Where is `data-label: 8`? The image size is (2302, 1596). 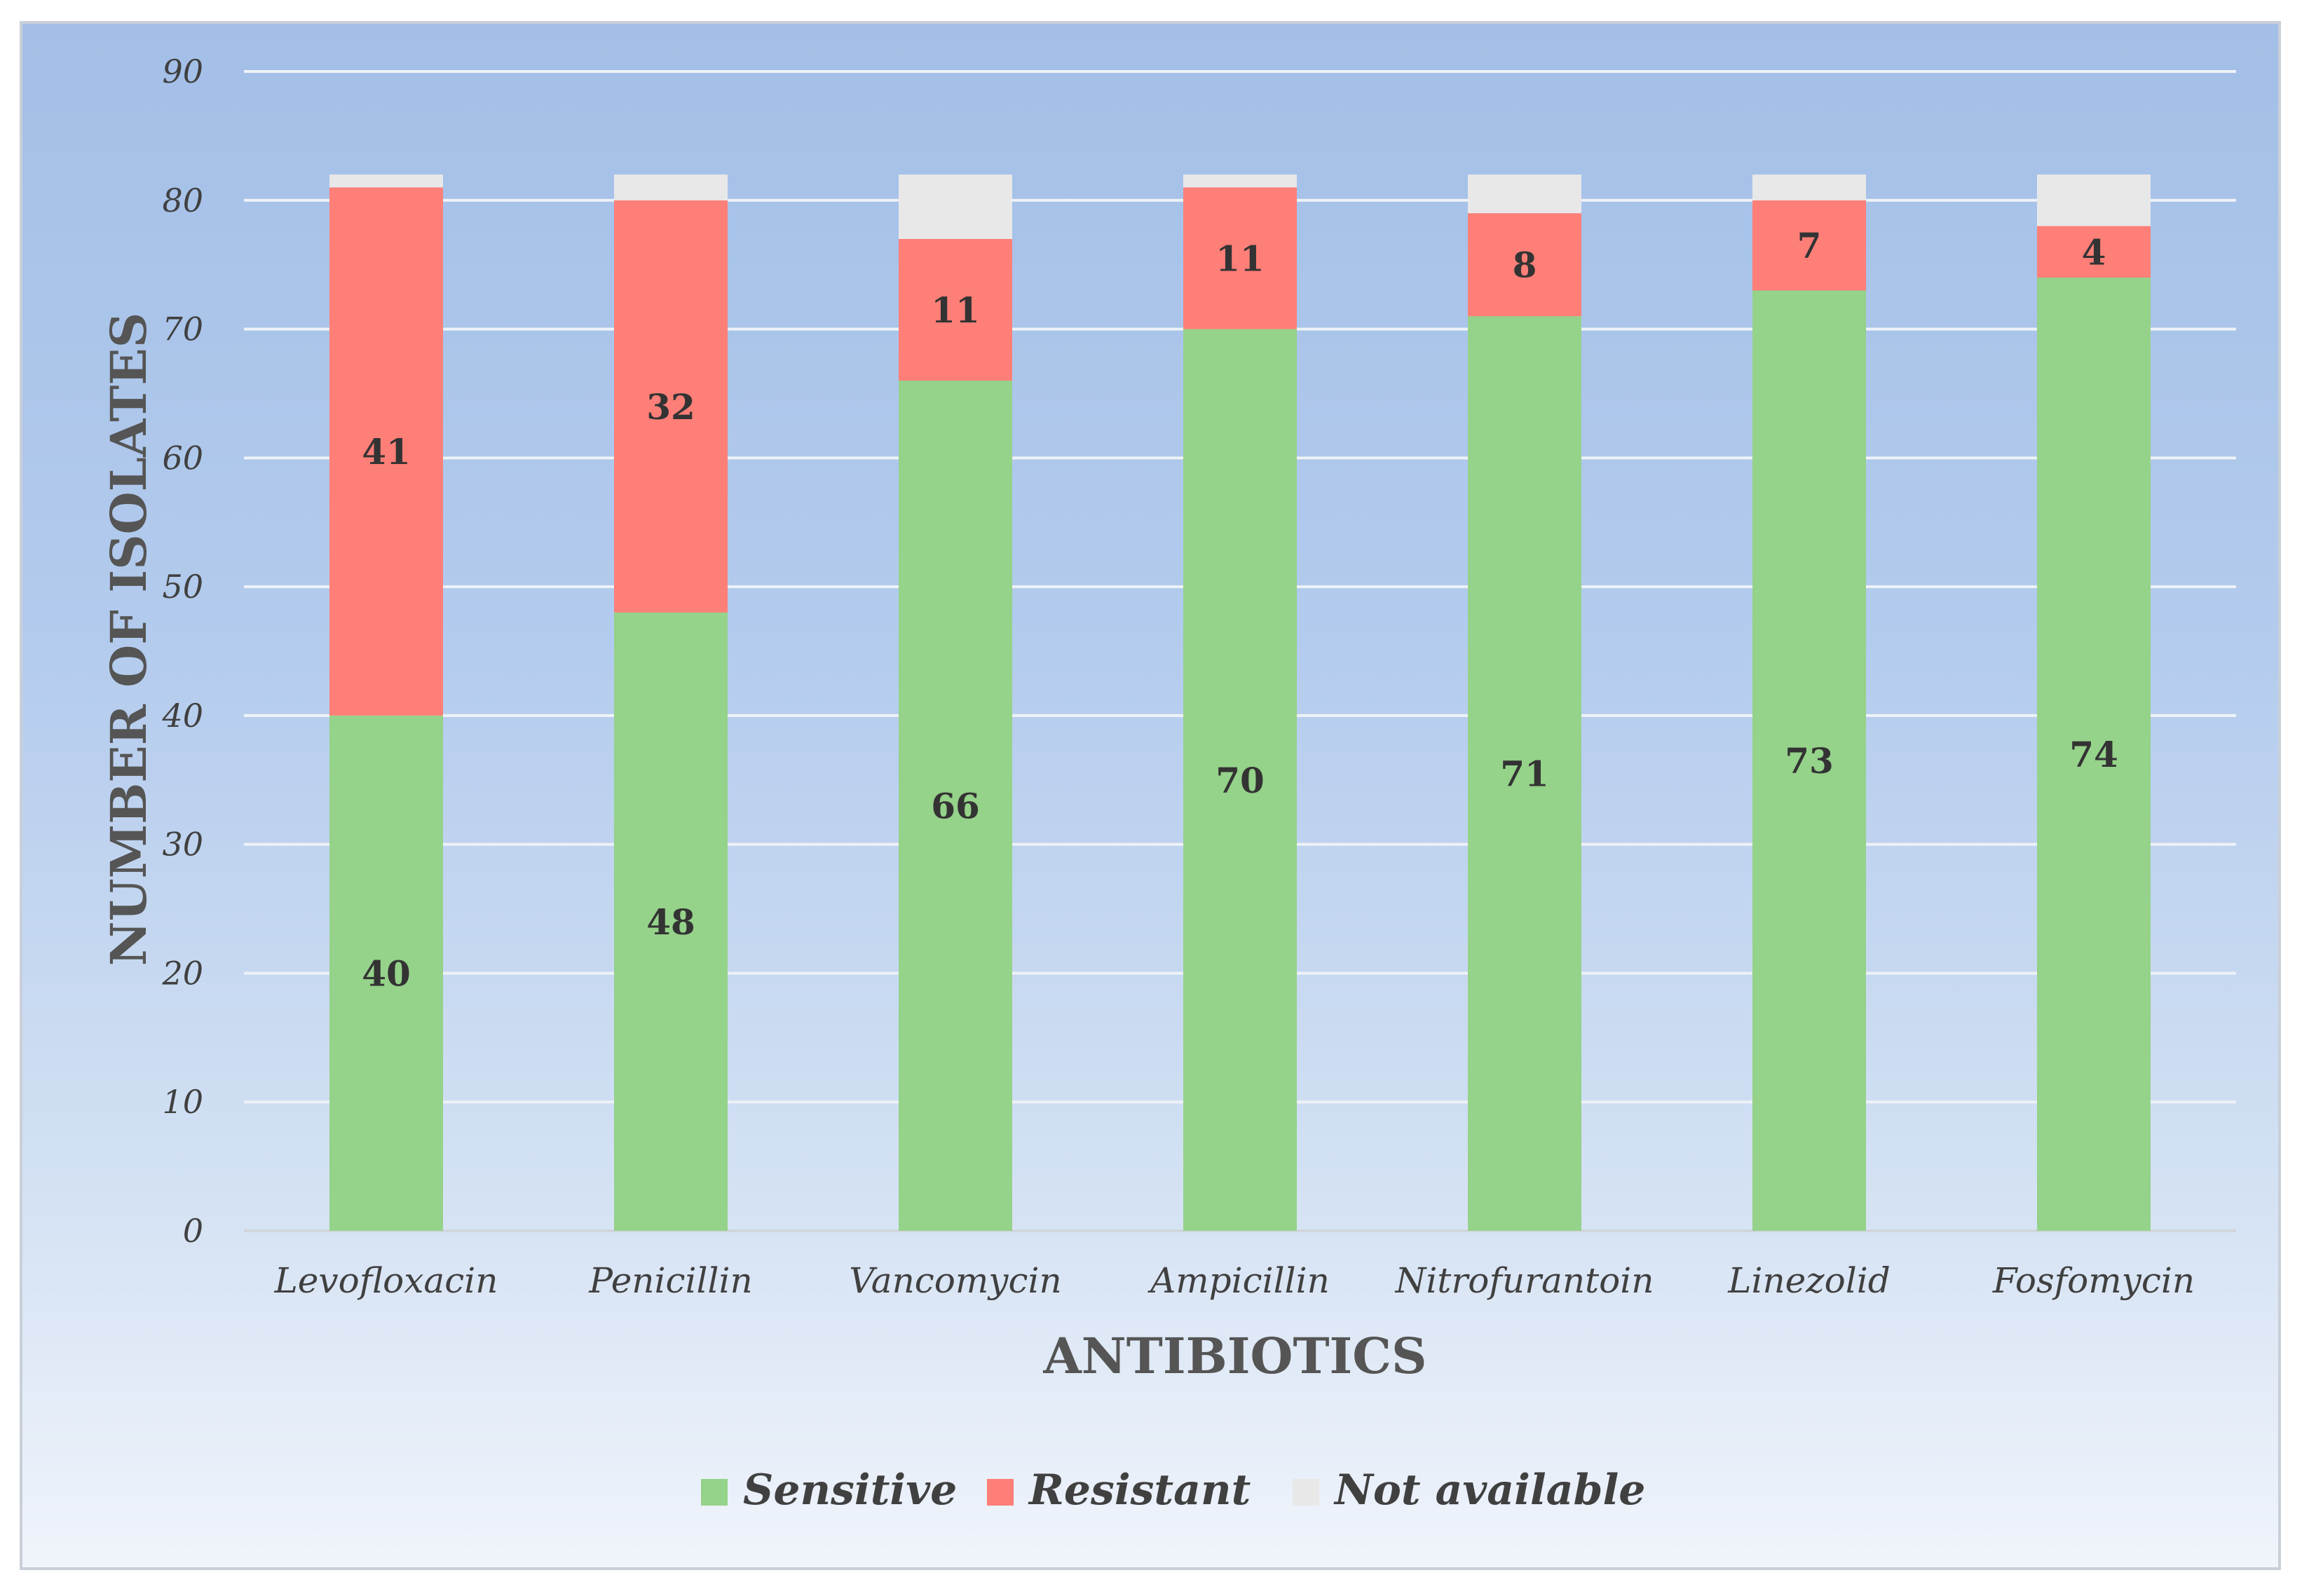
data-label: 8 is located at coordinates (1525, 266).